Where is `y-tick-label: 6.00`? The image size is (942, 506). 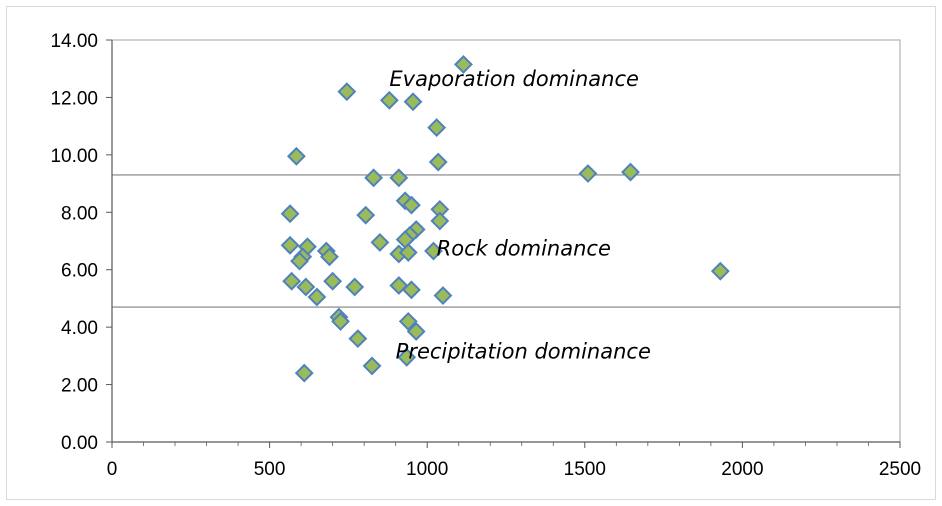 y-tick-label: 6.00 is located at coordinates (79, 271).